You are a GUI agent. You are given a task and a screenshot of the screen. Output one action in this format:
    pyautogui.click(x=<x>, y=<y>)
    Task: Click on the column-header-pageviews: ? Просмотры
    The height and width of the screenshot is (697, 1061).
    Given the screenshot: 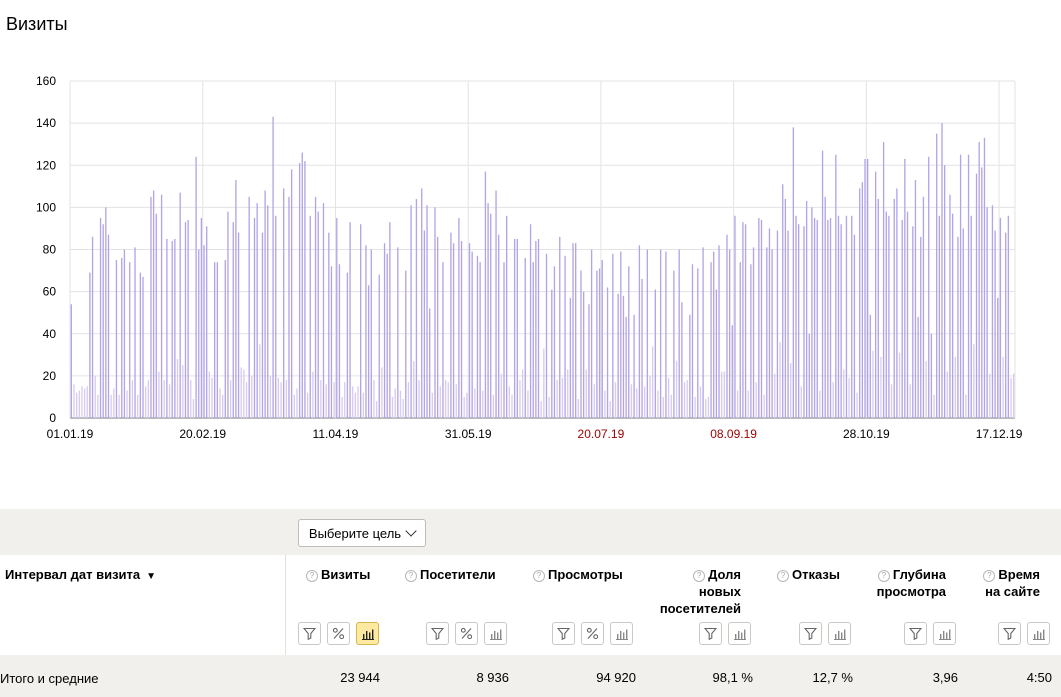 What is the action you would take?
    pyautogui.click(x=578, y=574)
    